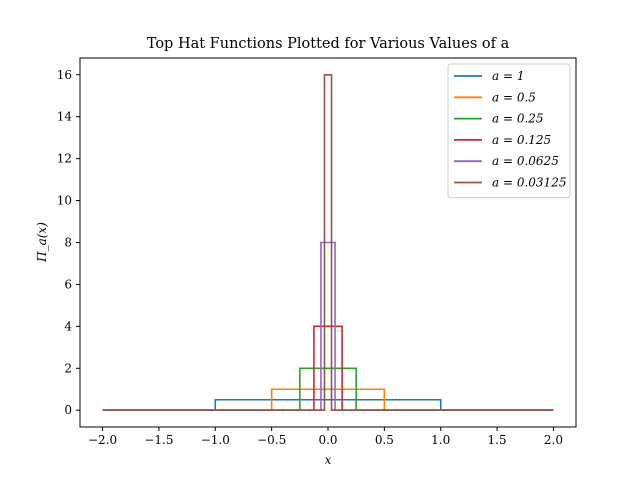 The width and height of the screenshot is (640, 480). What do you see at coordinates (215, 440) in the screenshot?
I see `x-tick-label: −1.0` at bounding box center [215, 440].